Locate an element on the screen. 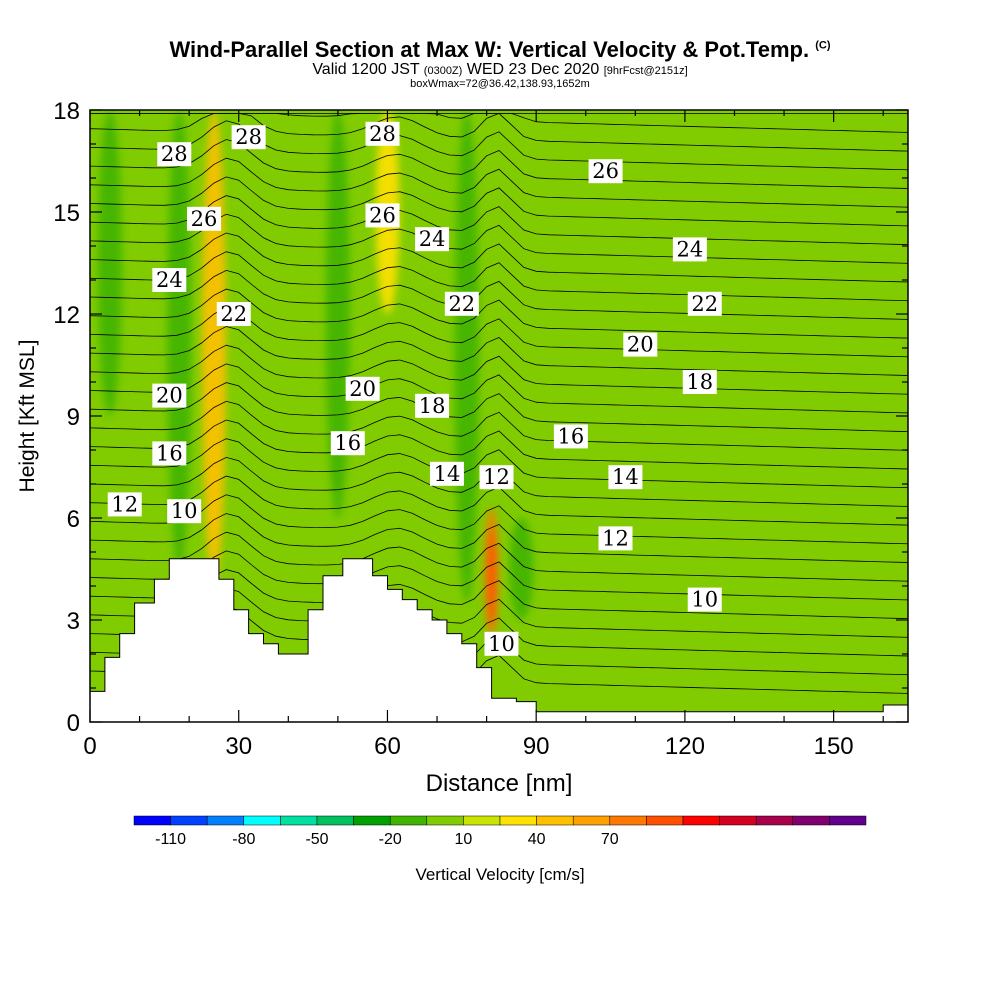 The height and width of the screenshot is (1000, 1000). terrain is located at coordinates (499, 640).